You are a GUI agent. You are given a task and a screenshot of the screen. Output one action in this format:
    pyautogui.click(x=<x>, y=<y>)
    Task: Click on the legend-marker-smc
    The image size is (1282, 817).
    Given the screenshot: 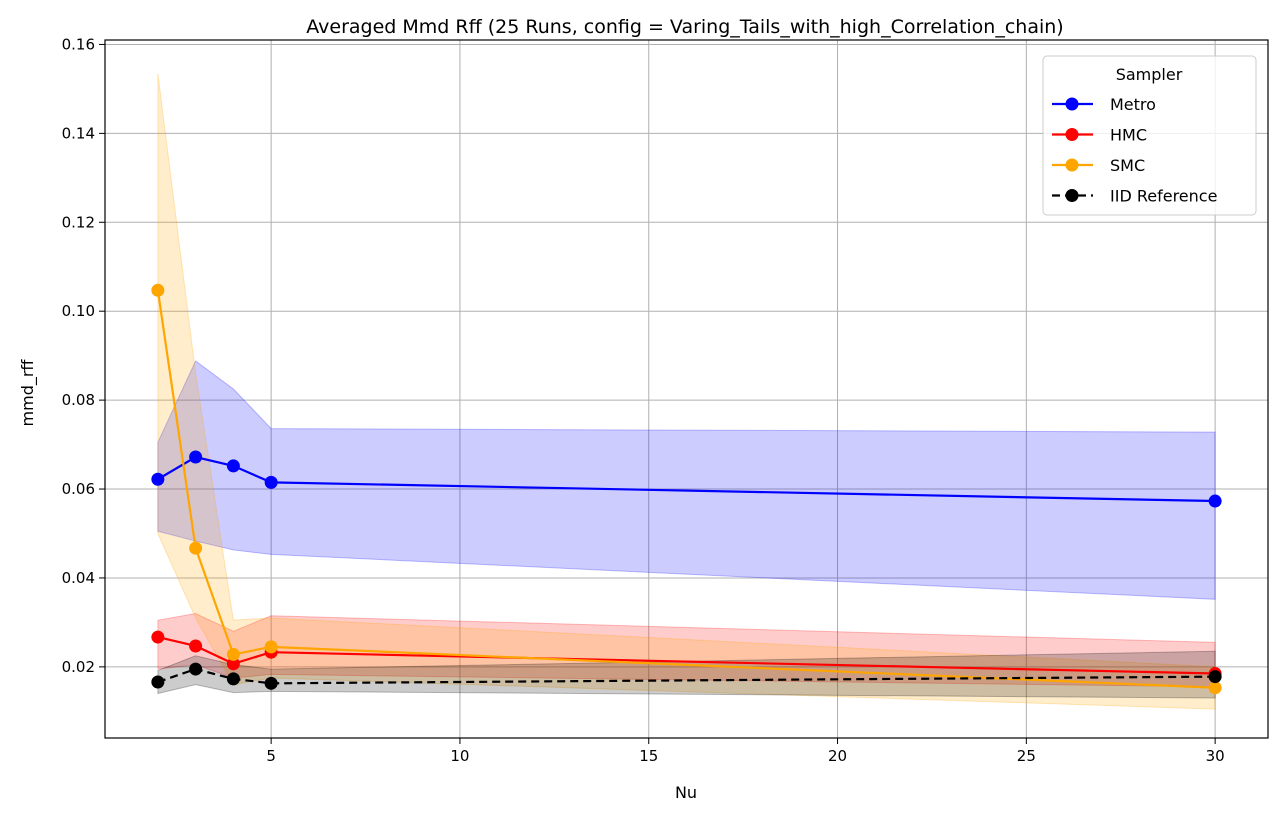 What is the action you would take?
    pyautogui.click(x=1072, y=165)
    